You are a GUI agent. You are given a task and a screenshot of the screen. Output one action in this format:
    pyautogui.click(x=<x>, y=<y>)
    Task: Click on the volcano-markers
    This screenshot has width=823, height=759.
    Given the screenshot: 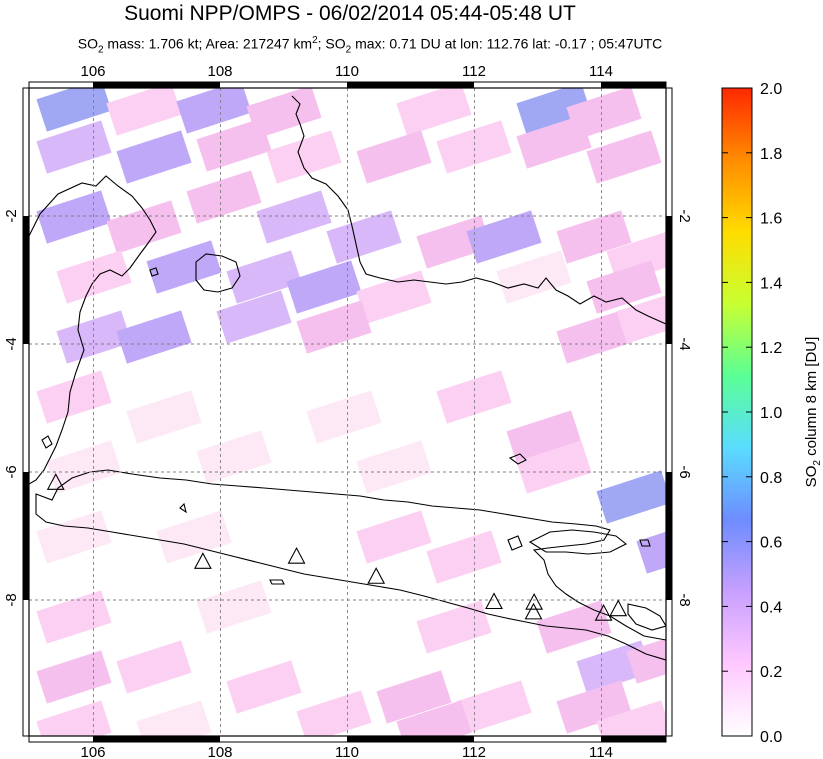 What is the action you would take?
    pyautogui.click(x=337, y=547)
    